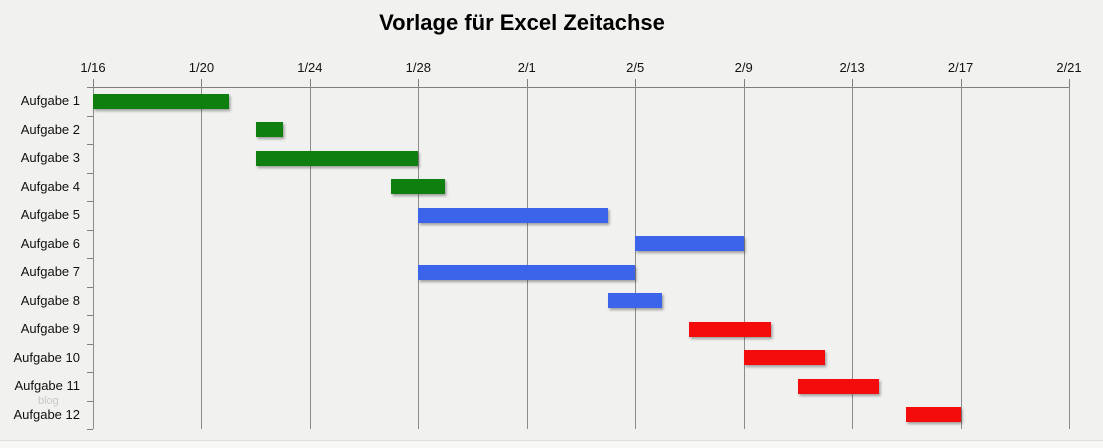 This screenshot has width=1103, height=448. Describe the element at coordinates (310, 67) in the screenshot. I see `x-axis-date-label: 1/24` at that location.